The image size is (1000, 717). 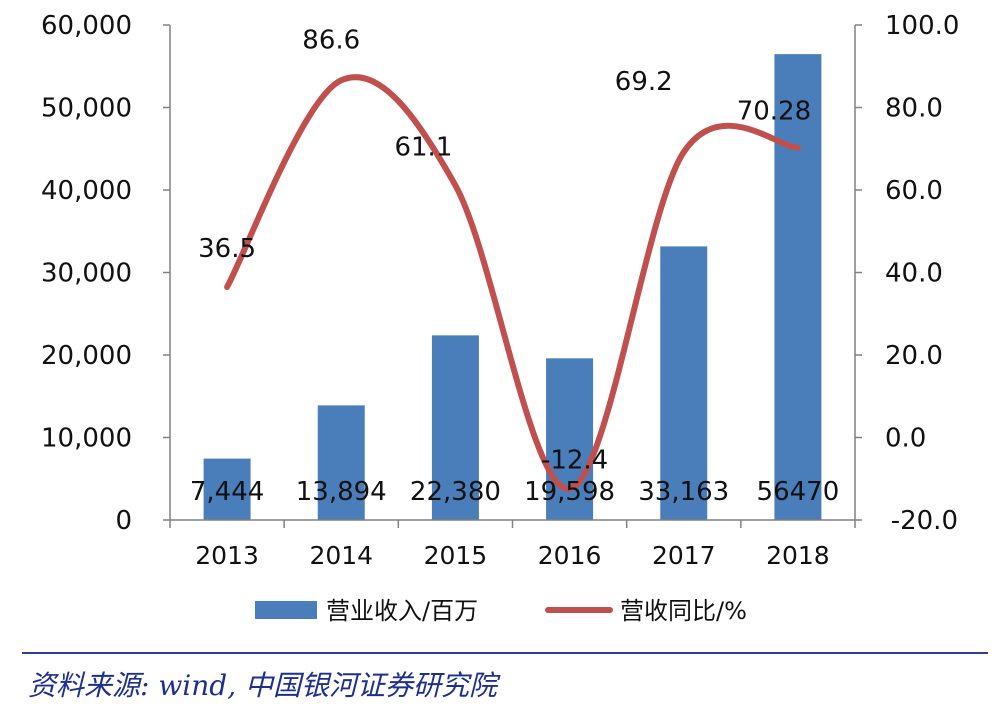 I want to click on left-axis-tick-label: 10,000, so click(x=86, y=439).